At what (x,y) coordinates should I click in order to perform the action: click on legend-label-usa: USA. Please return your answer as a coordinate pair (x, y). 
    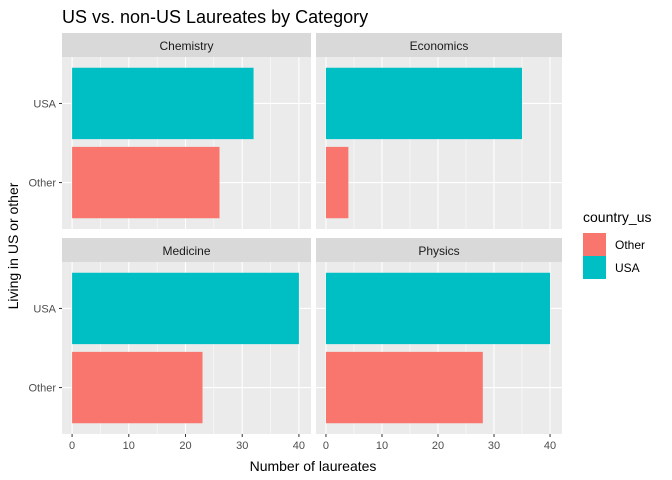
    Looking at the image, I should click on (627, 268).